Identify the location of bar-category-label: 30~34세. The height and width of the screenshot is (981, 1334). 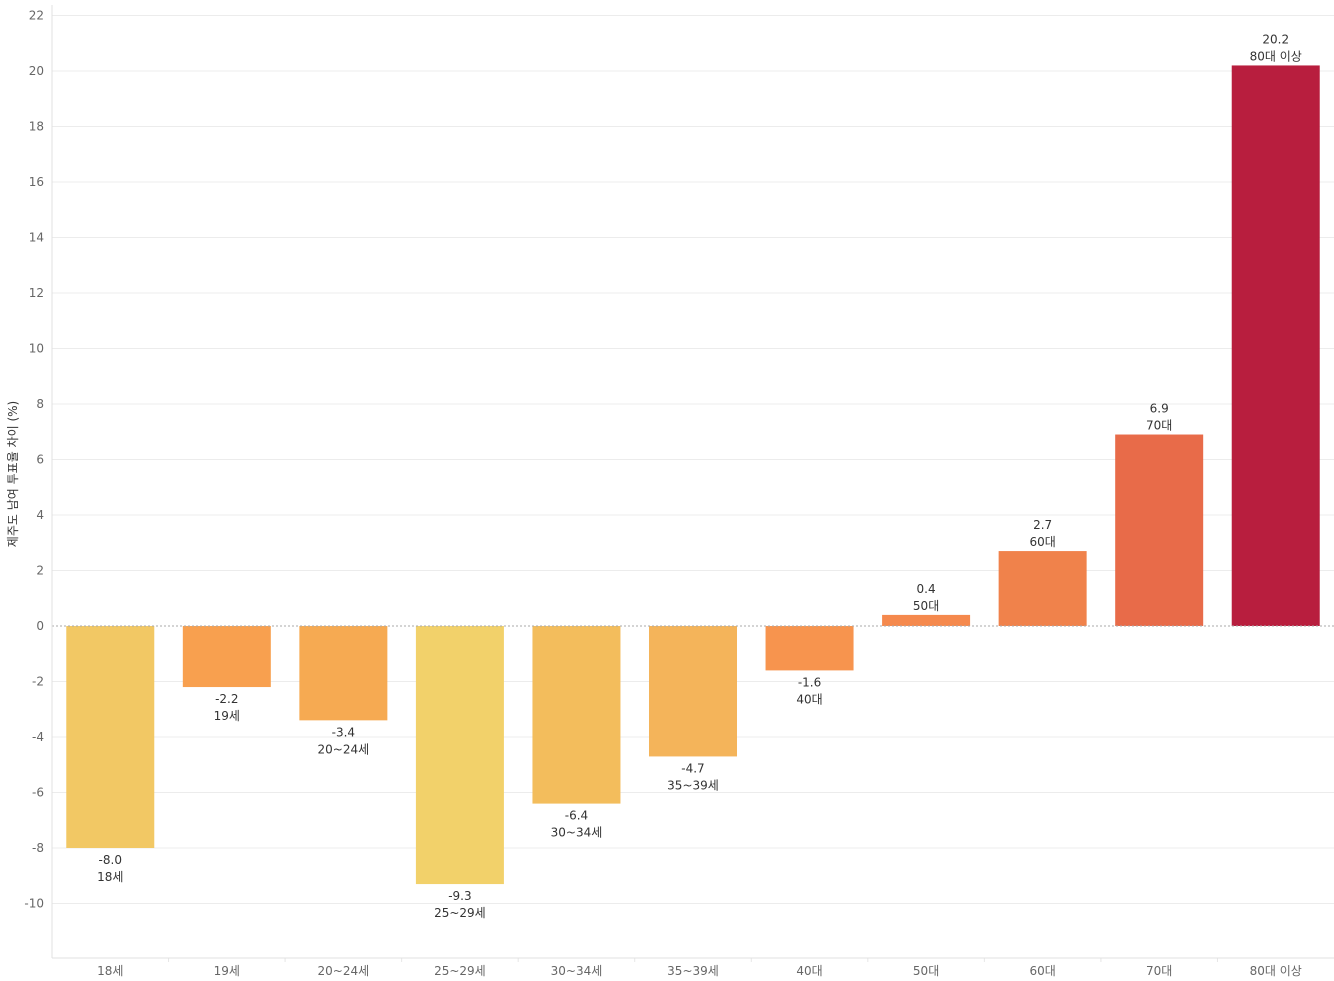
(577, 833).